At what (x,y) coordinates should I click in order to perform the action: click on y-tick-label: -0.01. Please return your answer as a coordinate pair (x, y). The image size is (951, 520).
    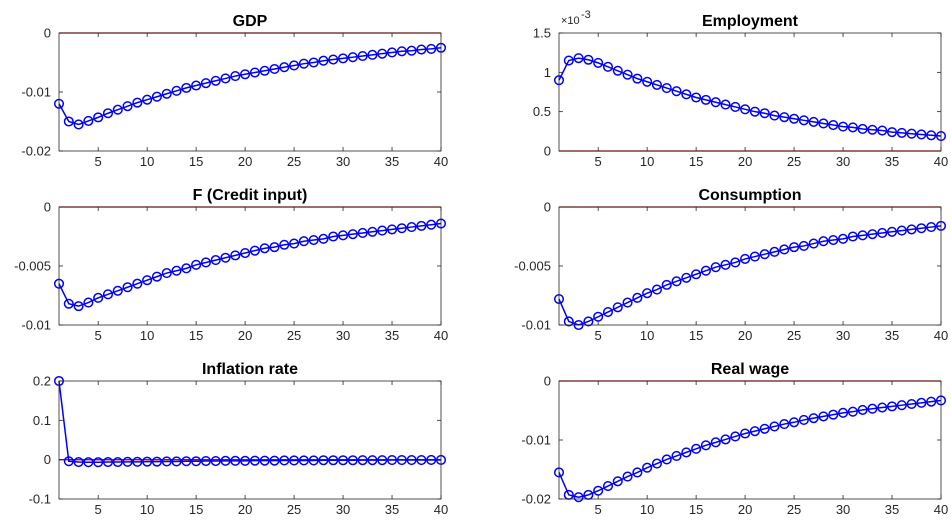
    Looking at the image, I should click on (36, 325).